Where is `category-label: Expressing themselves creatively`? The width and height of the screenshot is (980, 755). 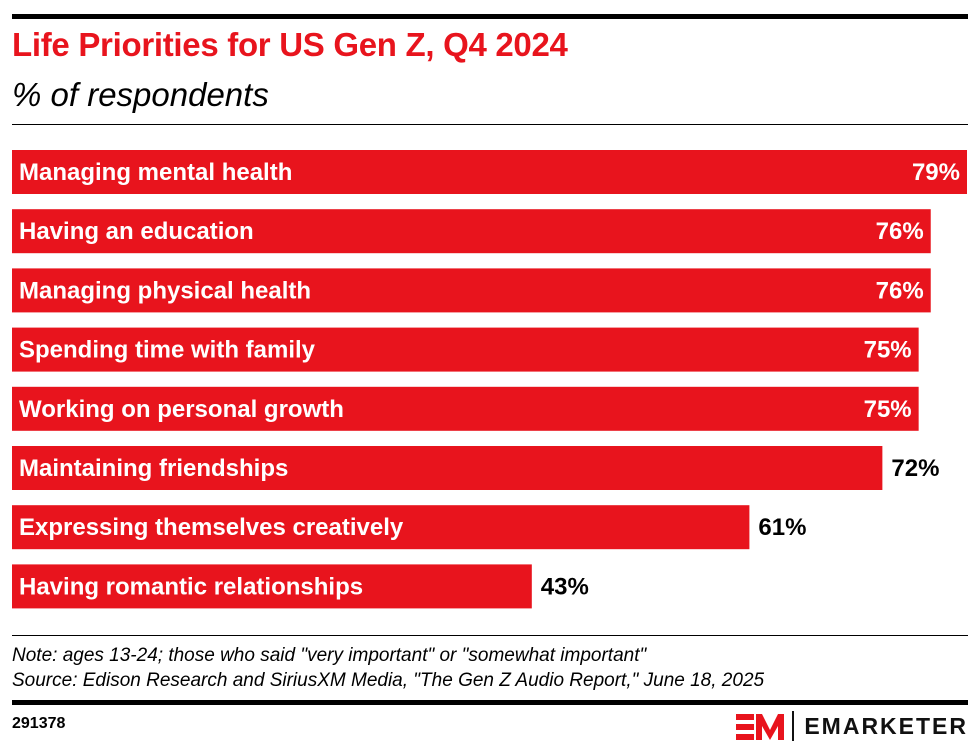
category-label: Expressing themselves creatively is located at coordinates (211, 527).